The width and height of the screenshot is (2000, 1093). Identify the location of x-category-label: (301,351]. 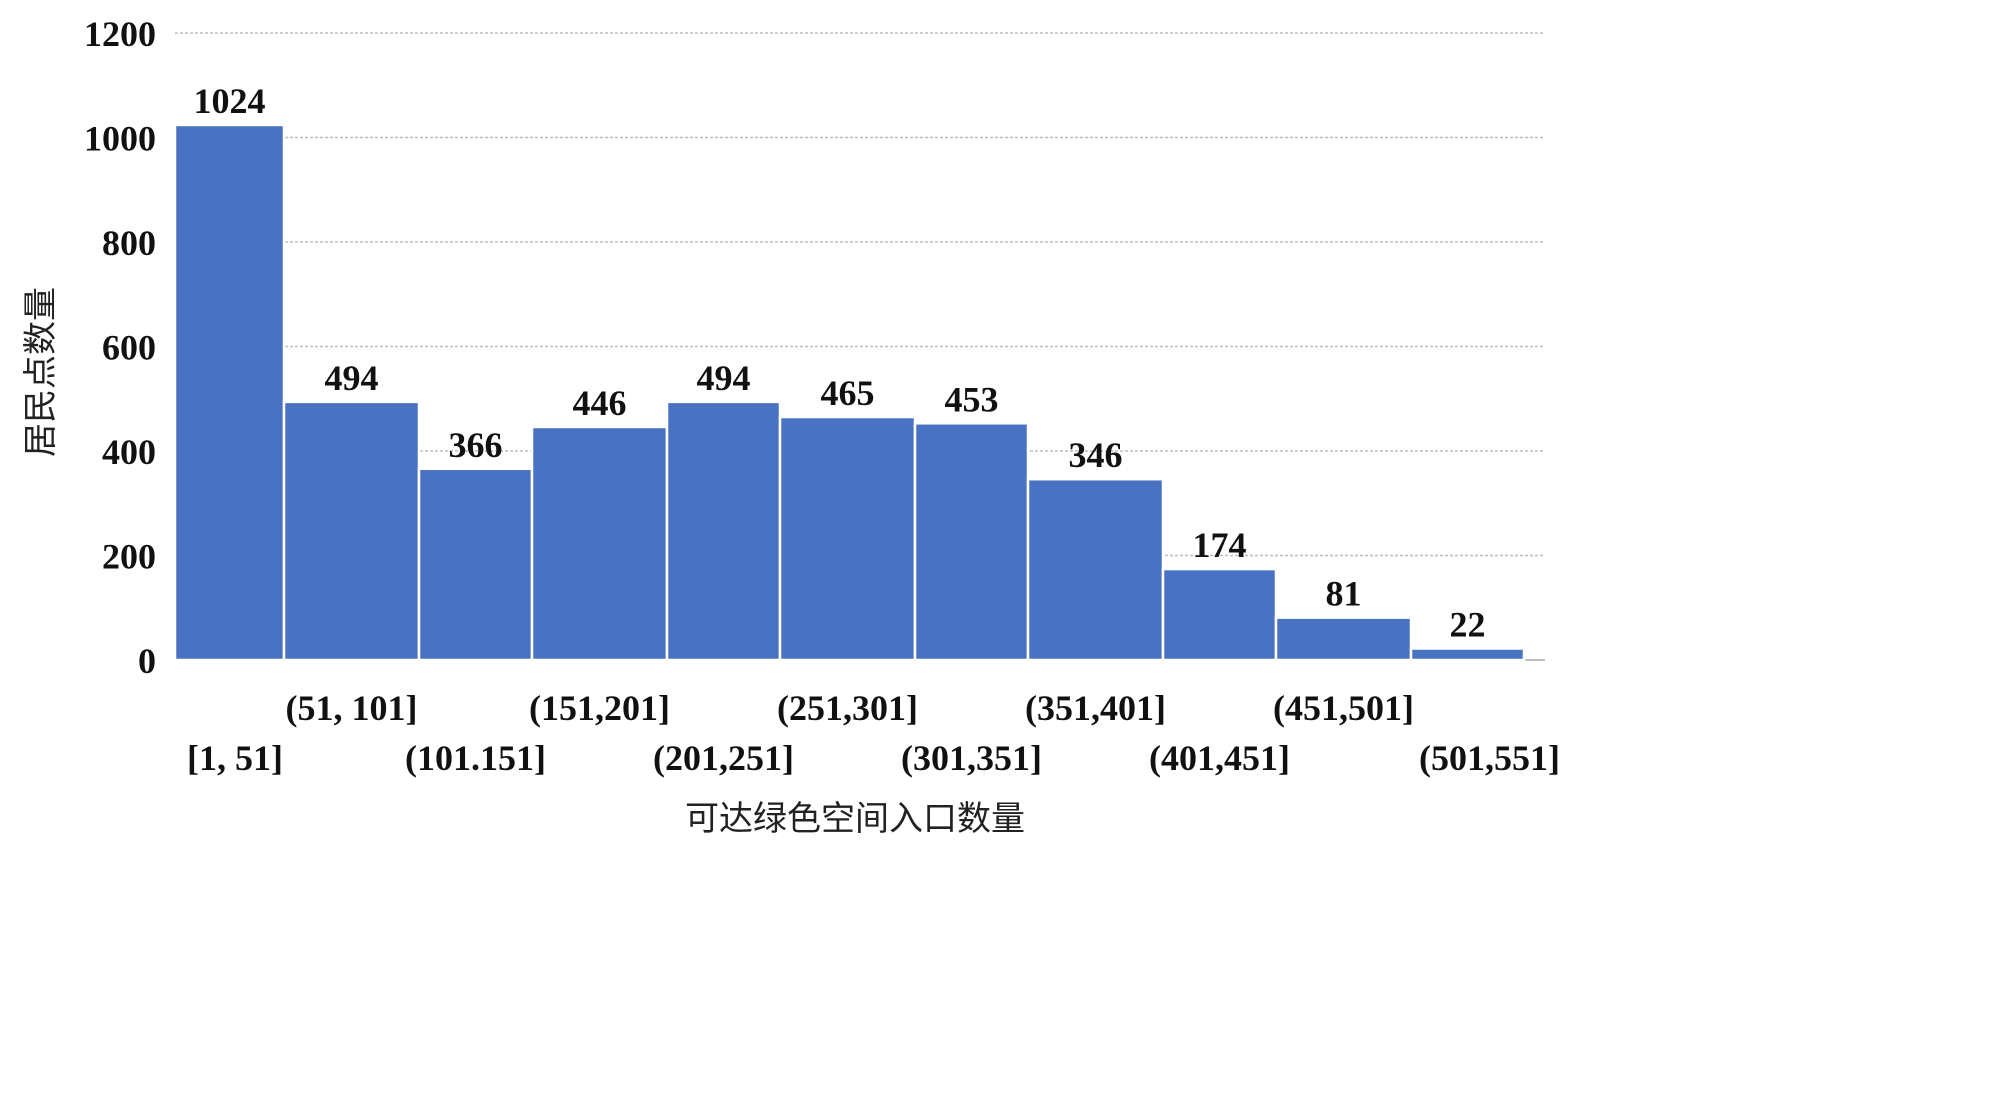
(971, 758).